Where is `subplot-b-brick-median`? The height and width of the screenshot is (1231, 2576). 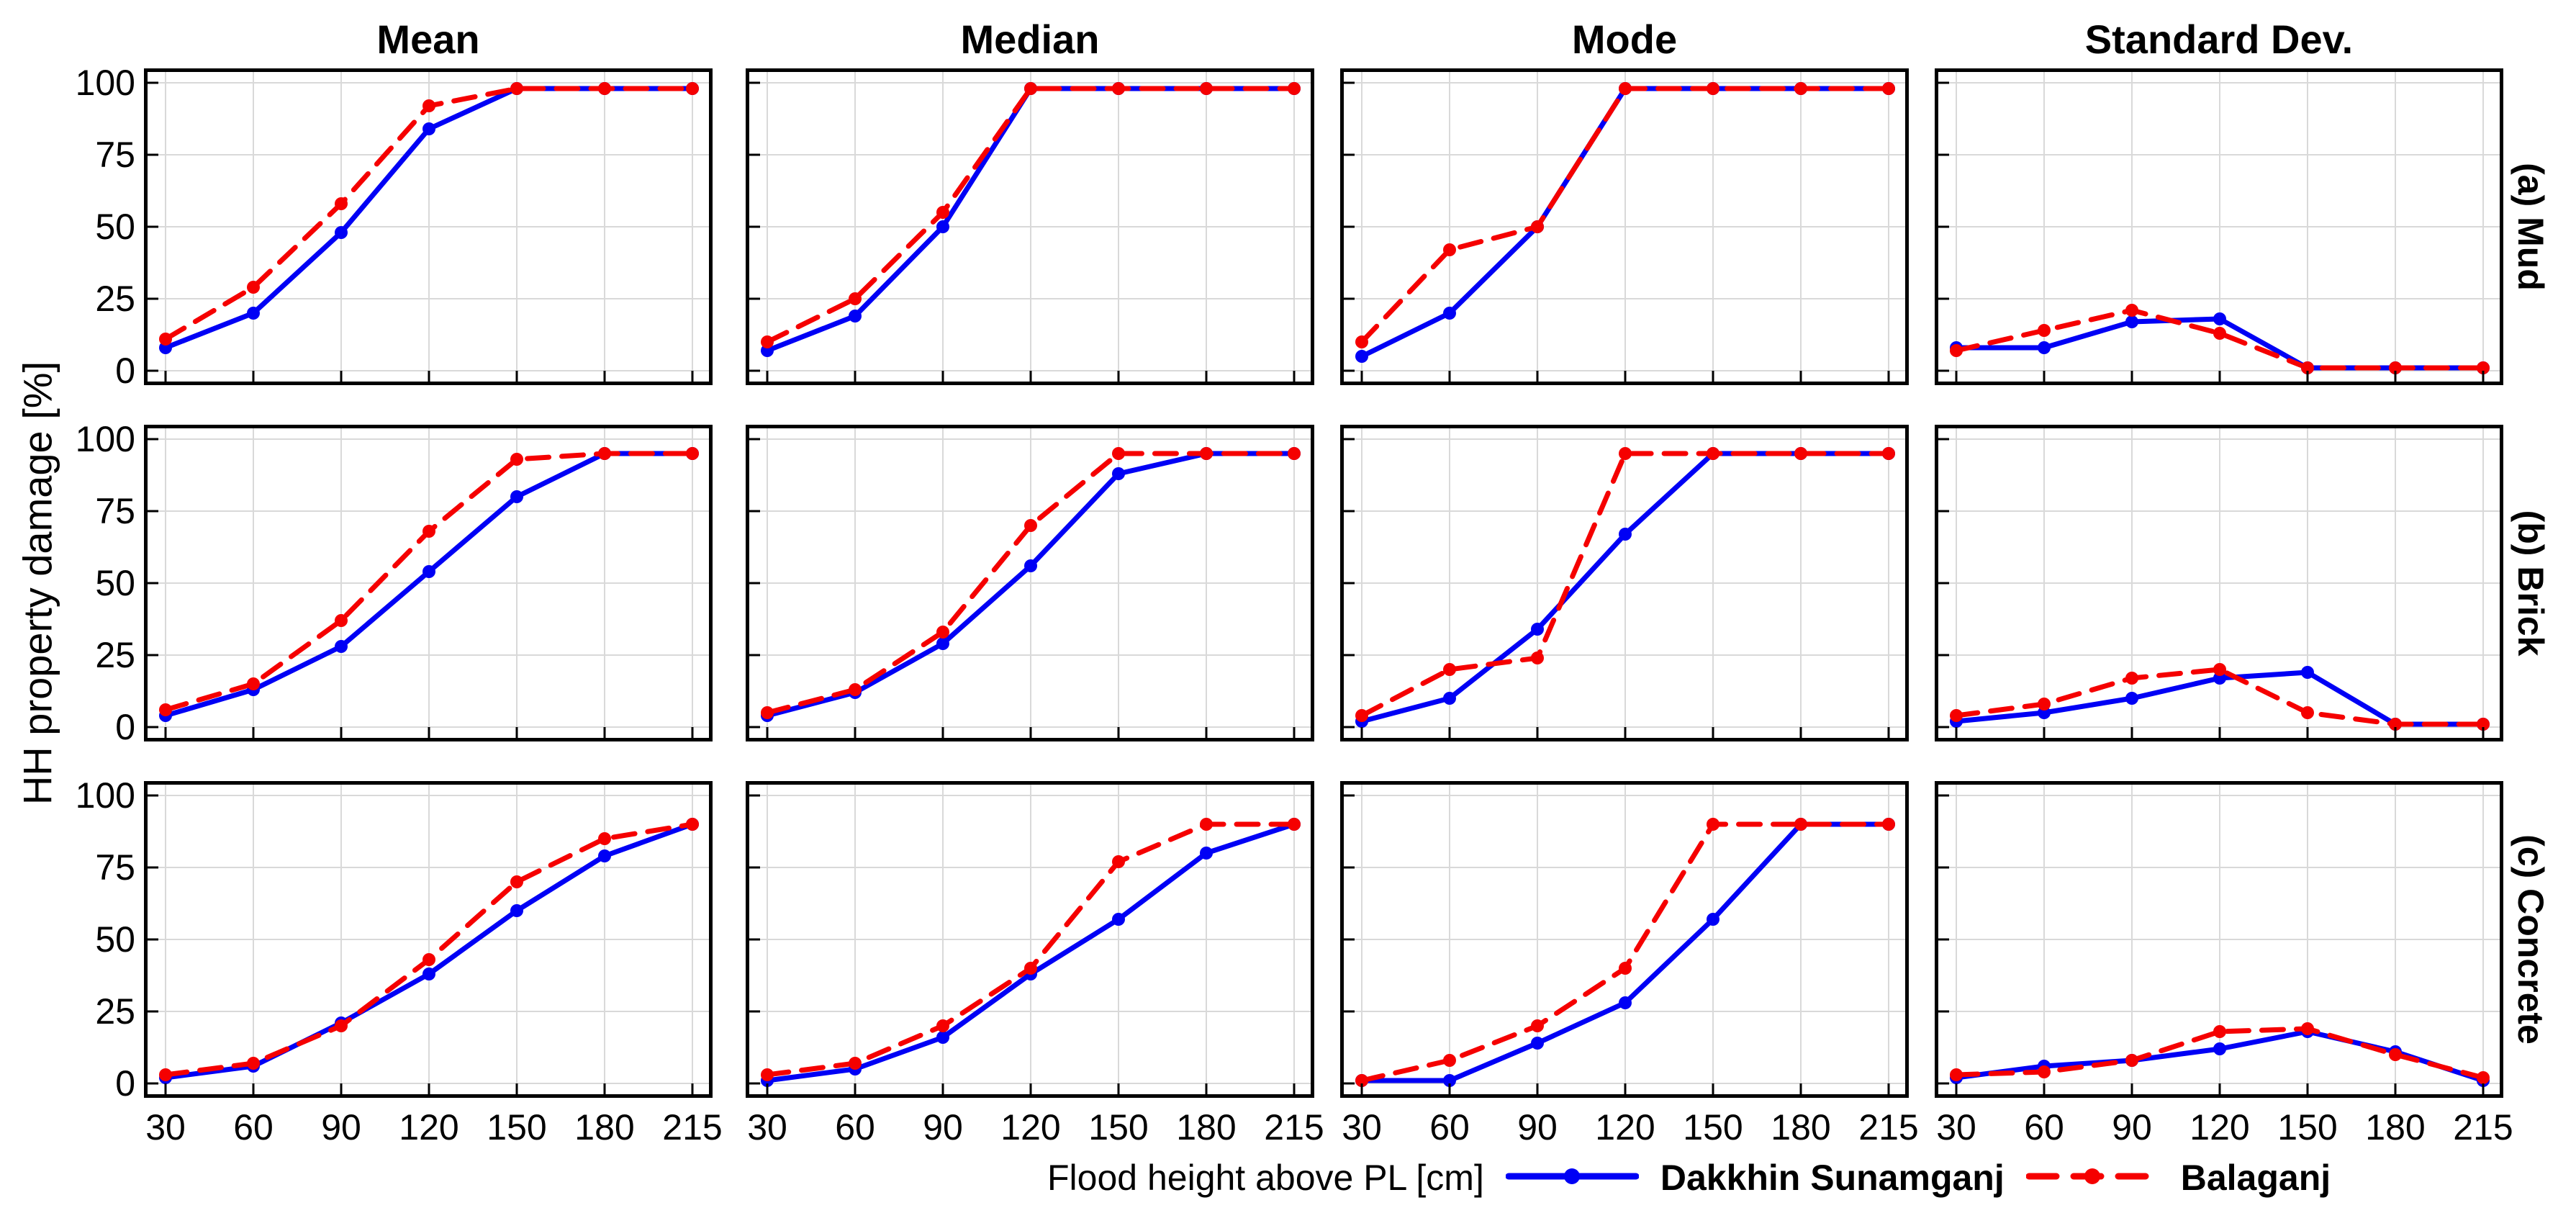
subplot-b-brick-median is located at coordinates (1030, 583).